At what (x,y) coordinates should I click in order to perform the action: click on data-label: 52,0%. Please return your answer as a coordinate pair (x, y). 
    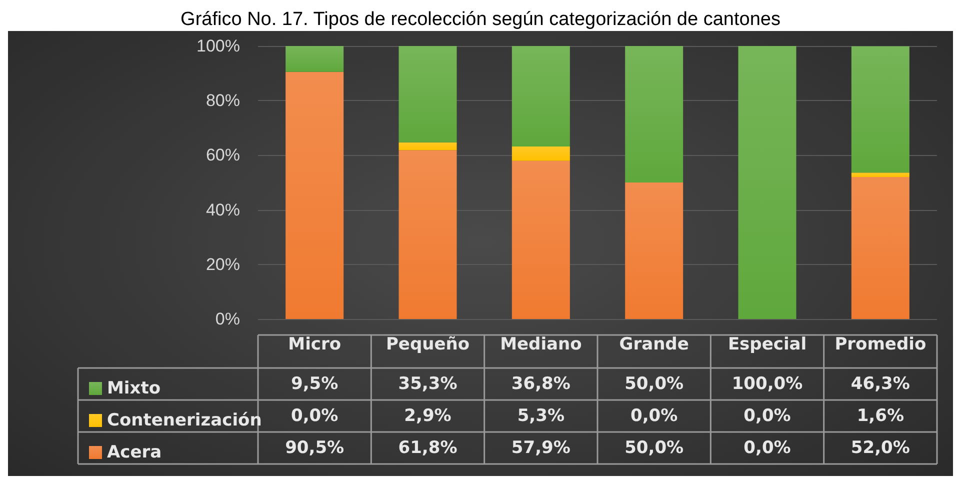
    Looking at the image, I should click on (880, 448).